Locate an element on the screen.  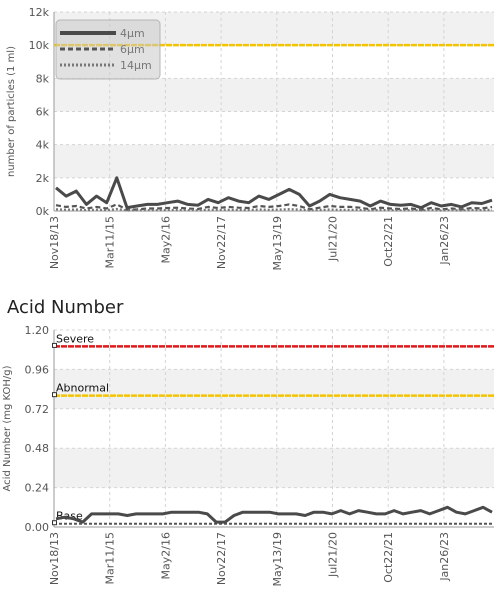
y-tick-label: 0k is located at coordinates (43, 211).